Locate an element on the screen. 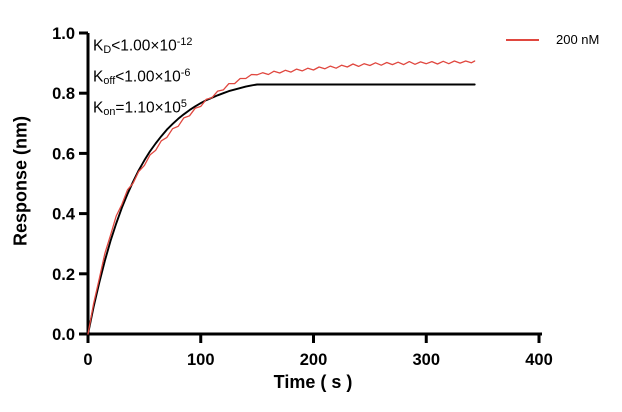  x-tick-label: 300 is located at coordinates (426, 360).